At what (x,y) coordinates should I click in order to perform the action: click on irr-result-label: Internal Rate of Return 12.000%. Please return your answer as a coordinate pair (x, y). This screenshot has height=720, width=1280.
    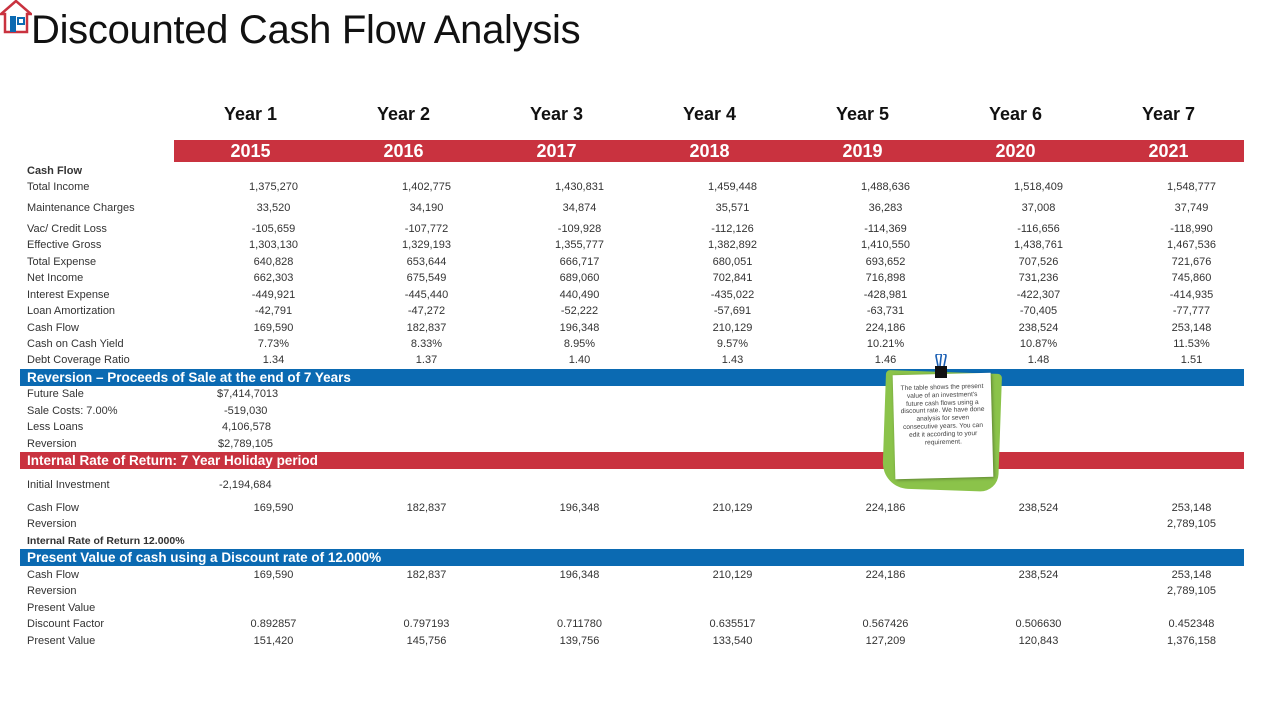
    Looking at the image, I should click on (106, 541).